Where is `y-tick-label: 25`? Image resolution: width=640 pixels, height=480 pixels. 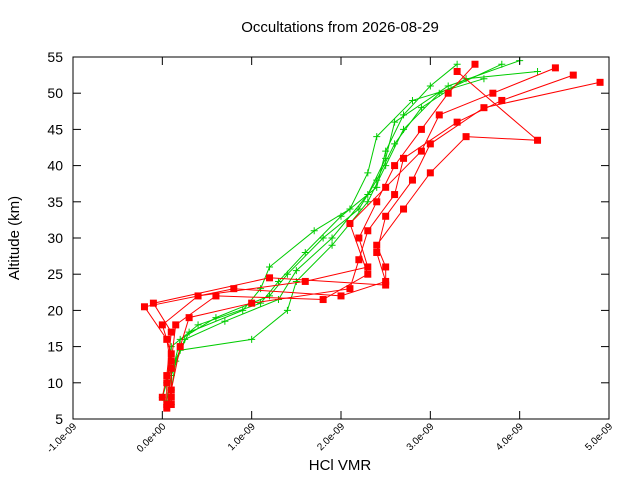
y-tick-label: 25 is located at coordinates (55, 274).